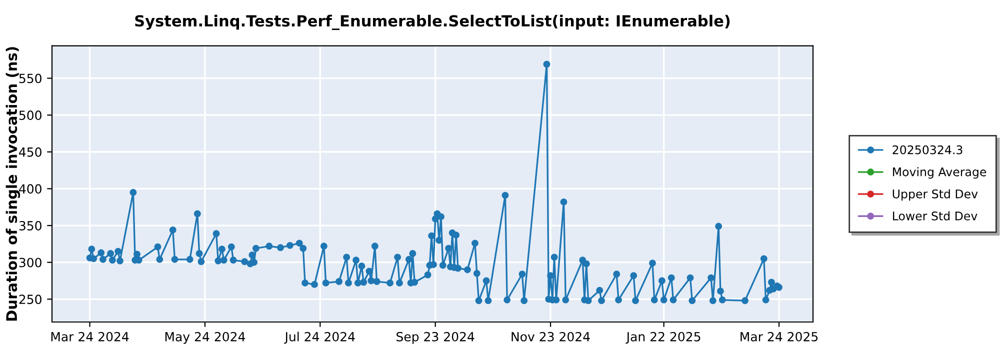 The width and height of the screenshot is (1000, 350). I want to click on legend-label: Moving Average, so click(939, 173).